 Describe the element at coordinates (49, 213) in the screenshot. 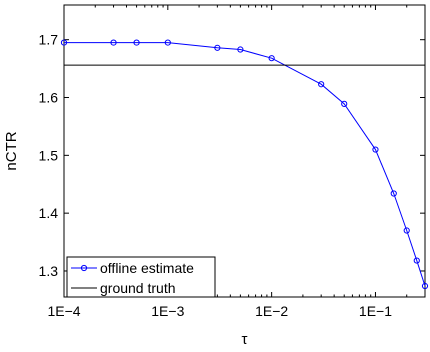

I see `y-tick-label: 1.4` at that location.